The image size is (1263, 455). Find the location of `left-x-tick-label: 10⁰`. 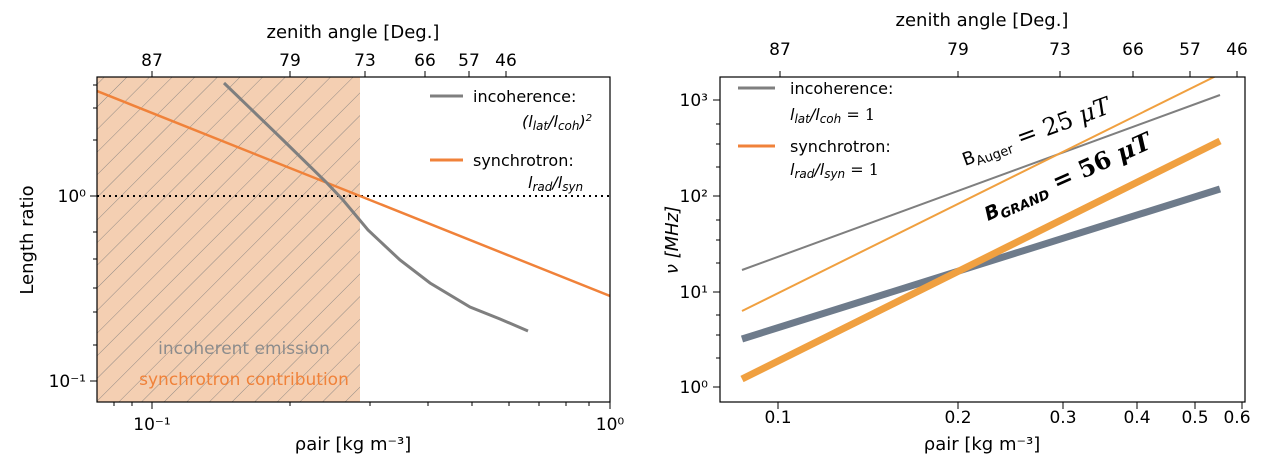

left-x-tick-label: 10⁰ is located at coordinates (610, 425).